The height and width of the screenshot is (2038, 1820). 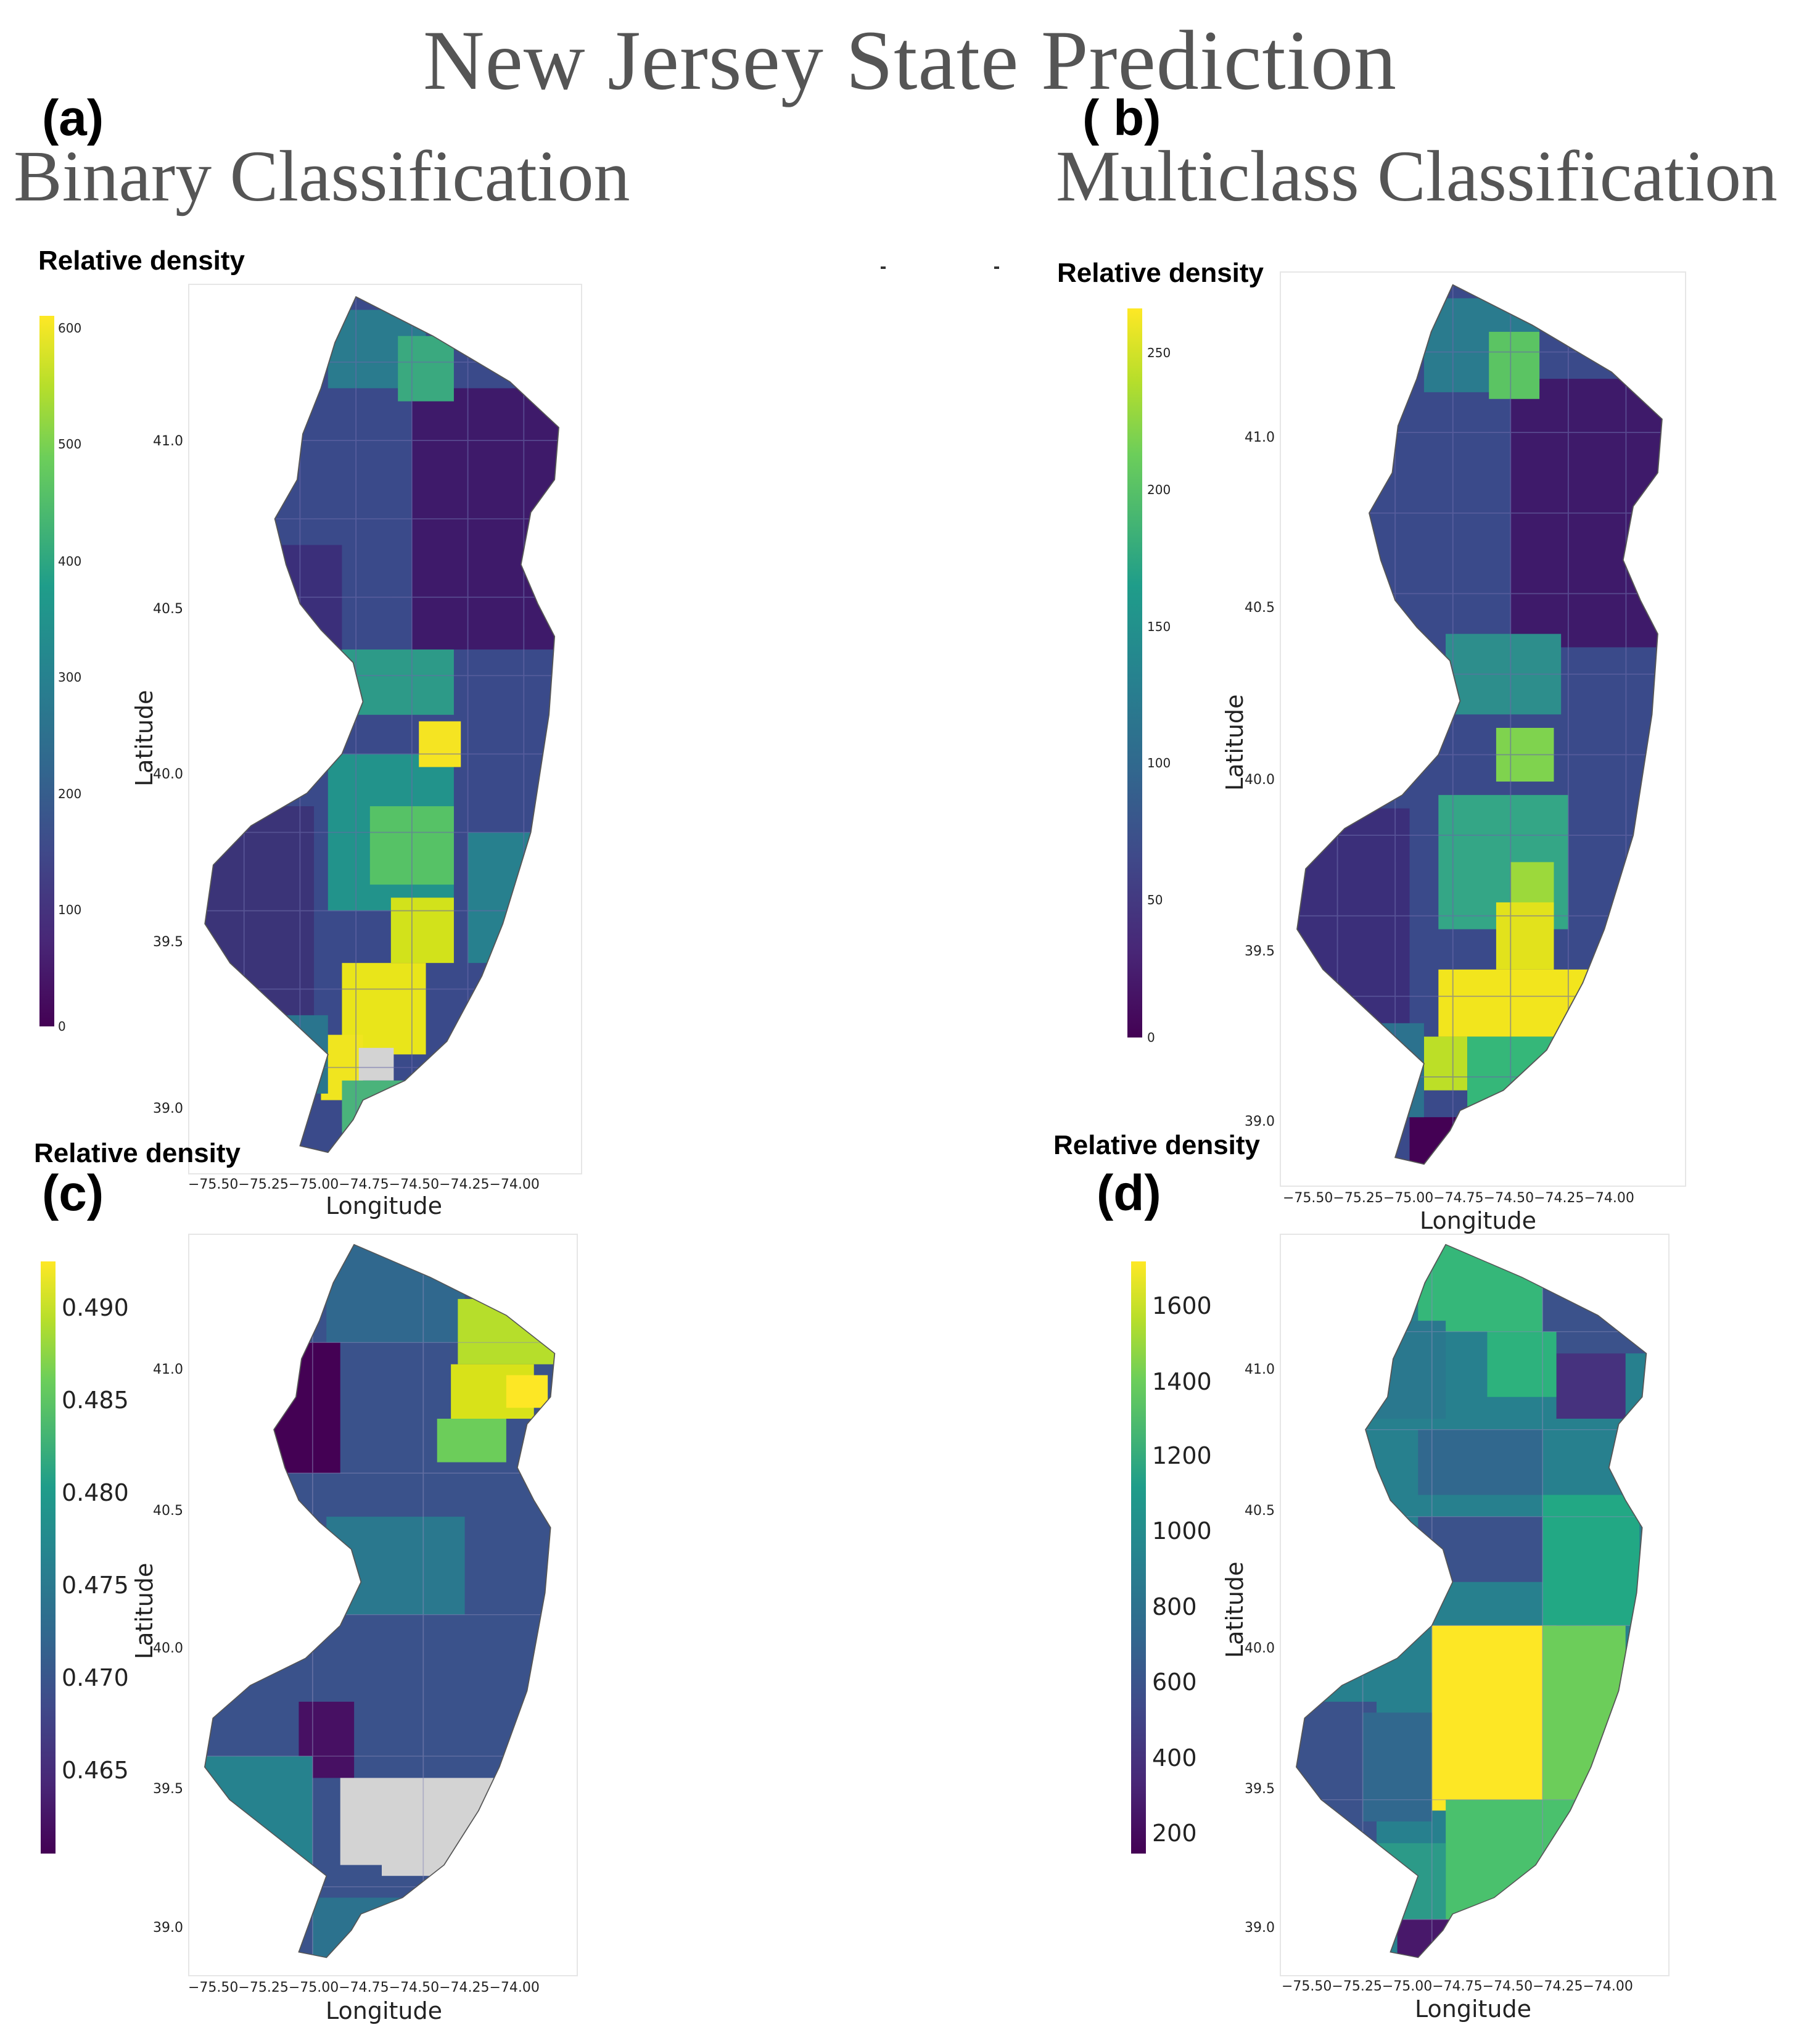 What do you see at coordinates (382, 725) in the screenshot?
I see `panel-a-map` at bounding box center [382, 725].